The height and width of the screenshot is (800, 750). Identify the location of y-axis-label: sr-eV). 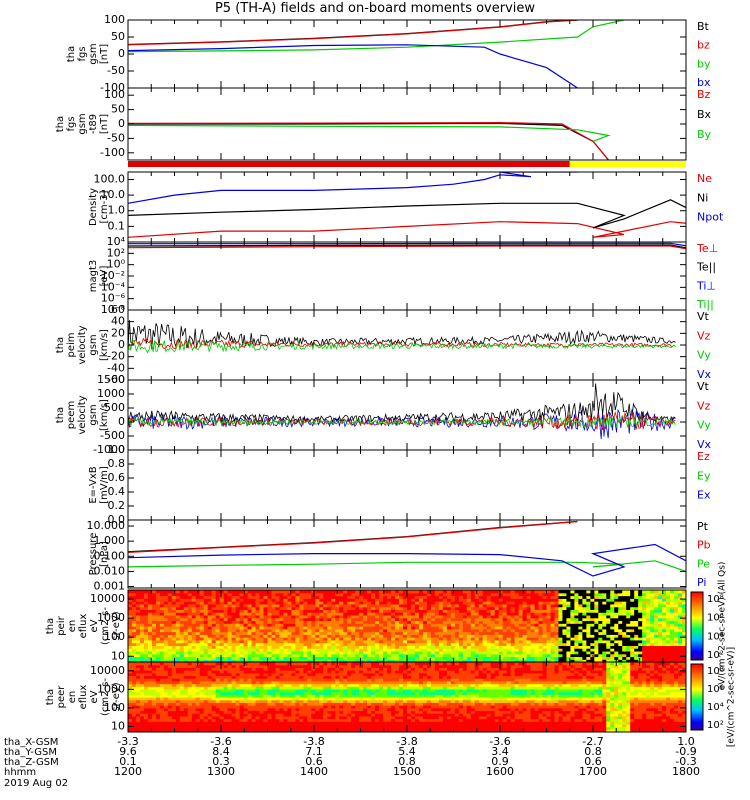
(116, 625).